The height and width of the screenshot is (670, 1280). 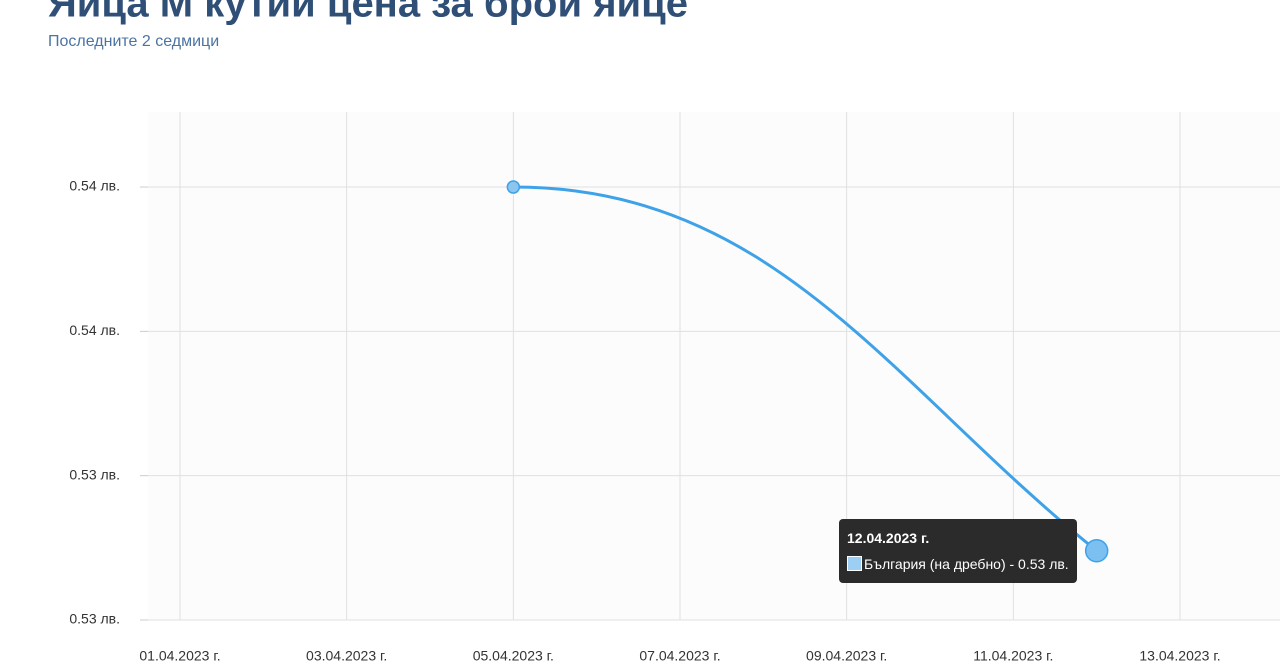 What do you see at coordinates (133, 41) in the screenshot?
I see `chart-subtitle: Последните 2 седмици` at bounding box center [133, 41].